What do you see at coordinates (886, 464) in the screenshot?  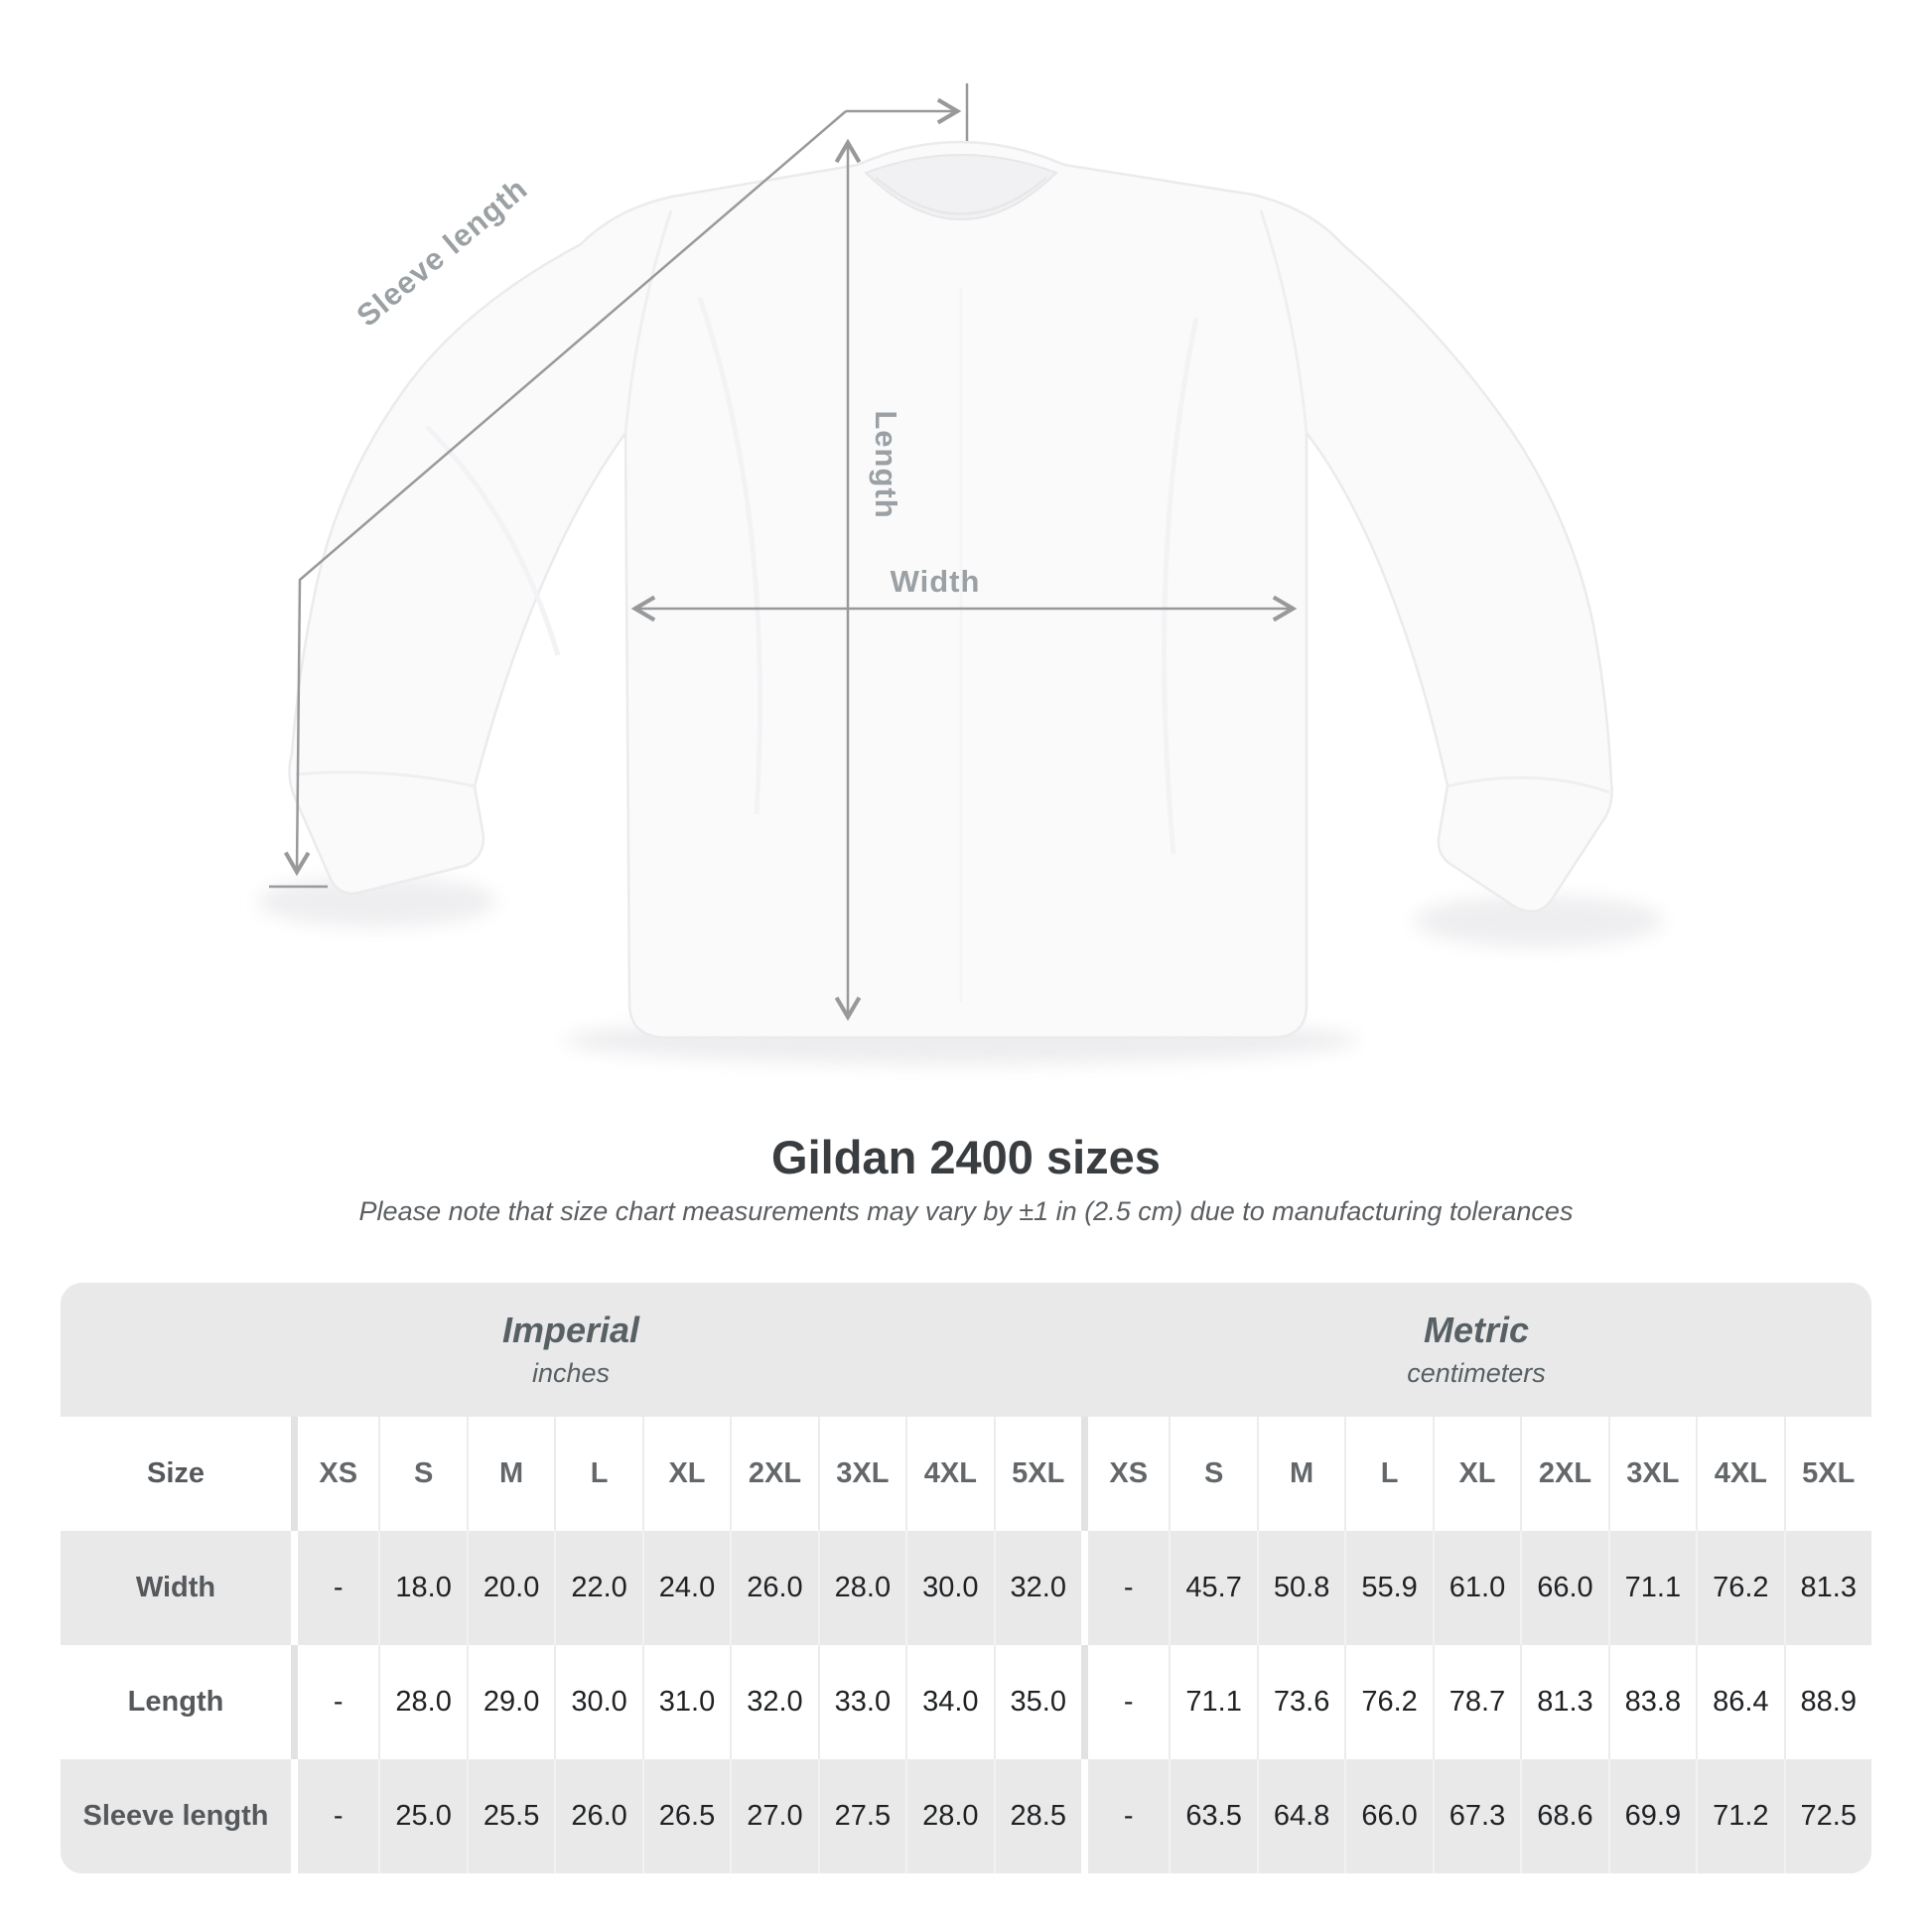 I see `length-label: Length` at bounding box center [886, 464].